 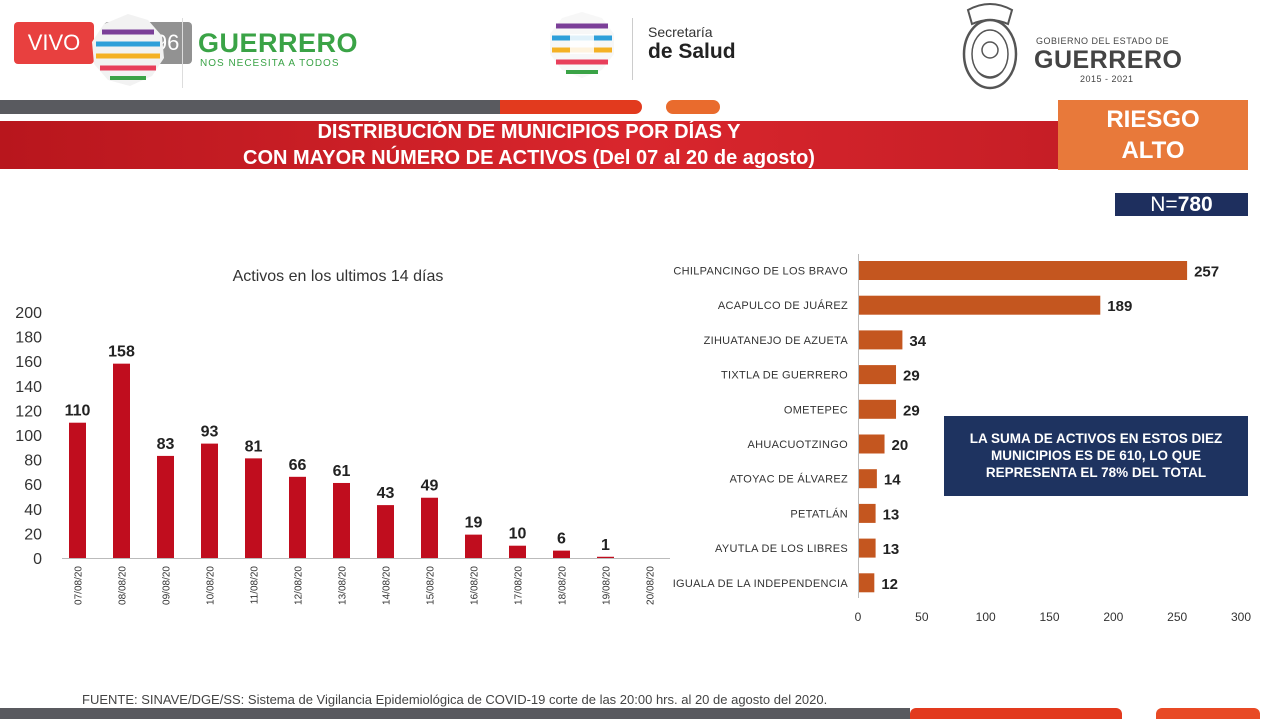 I want to click on municipality-label: IGUALA DE LA INDEPENDENCIA, so click(x=761, y=584).